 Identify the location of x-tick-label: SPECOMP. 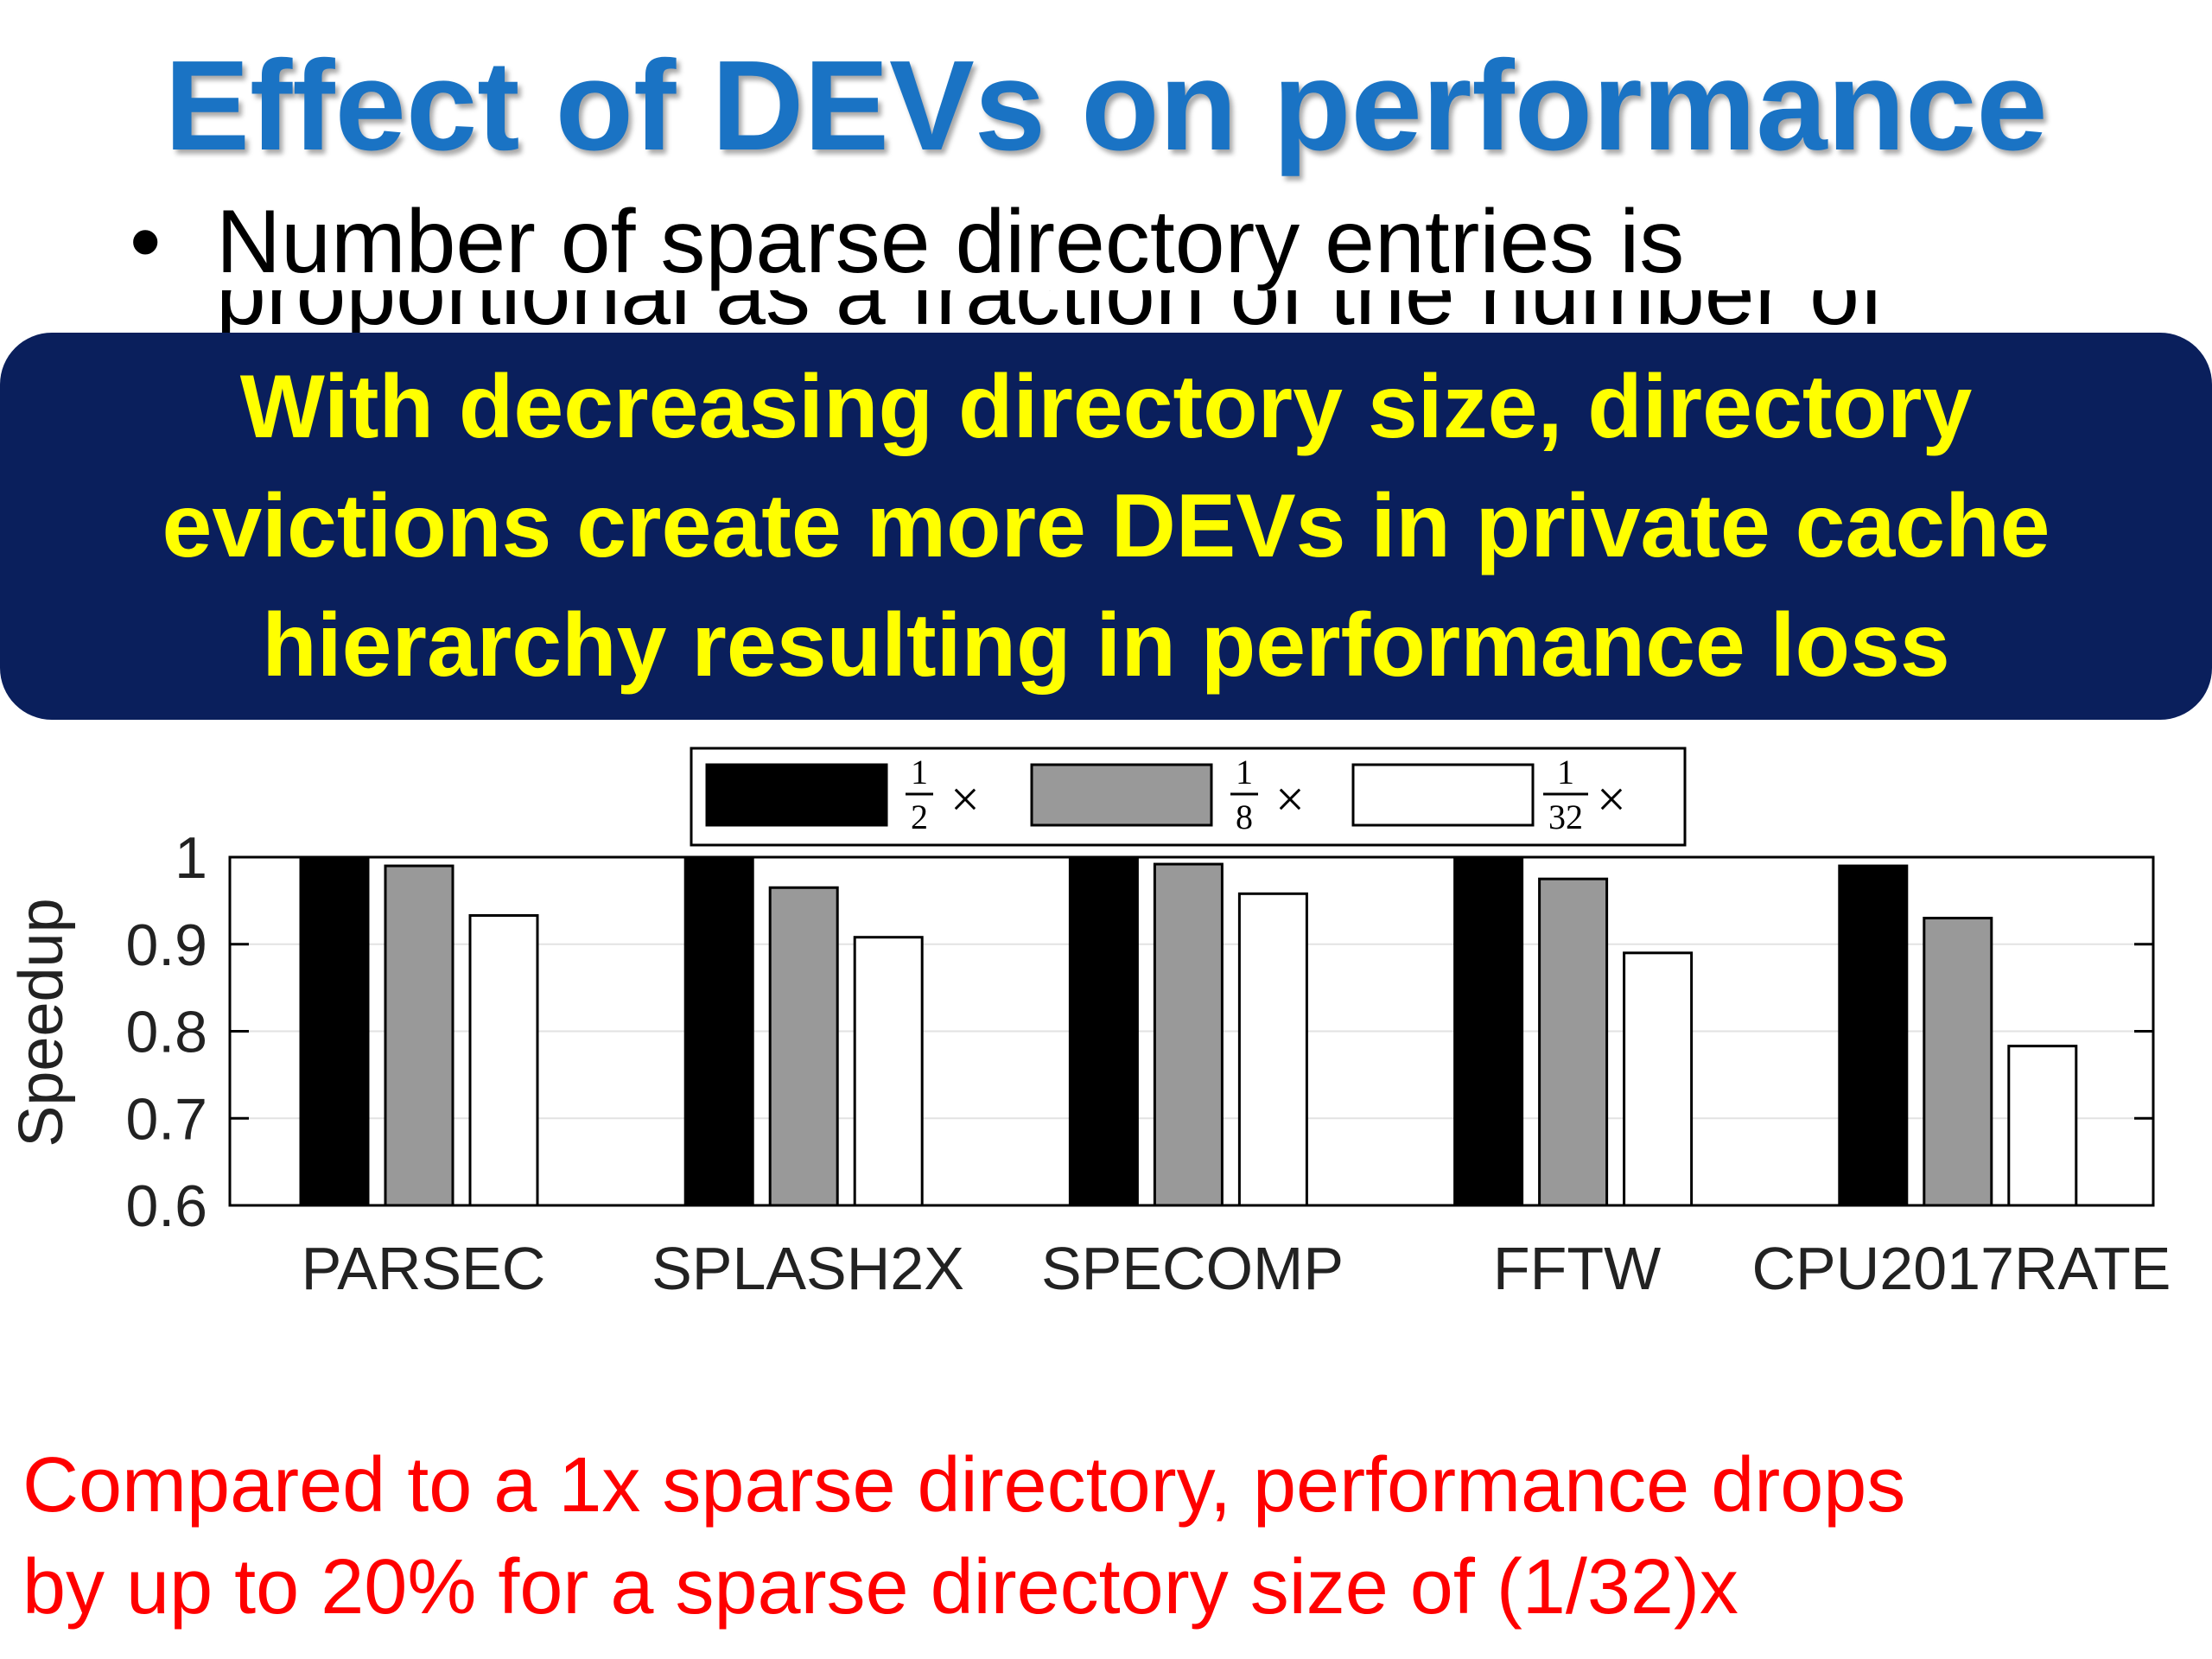
(1192, 1268).